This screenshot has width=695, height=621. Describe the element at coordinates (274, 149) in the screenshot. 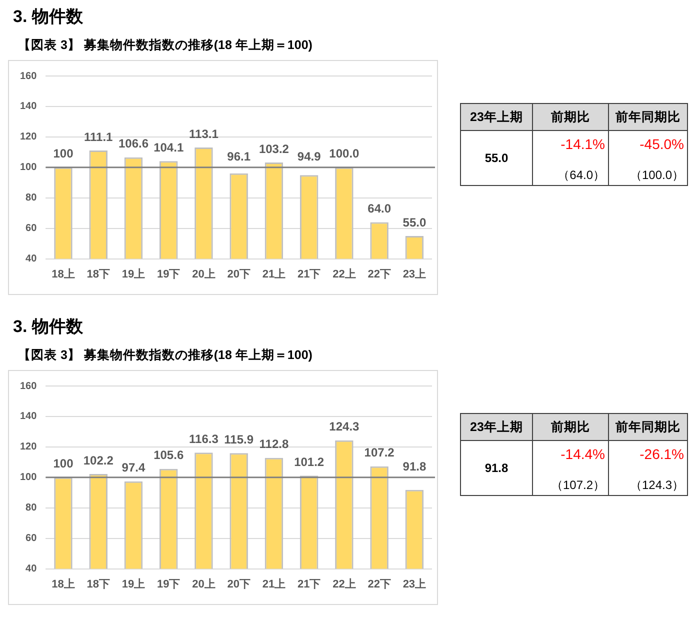

I see `data-label: 103.2` at that location.